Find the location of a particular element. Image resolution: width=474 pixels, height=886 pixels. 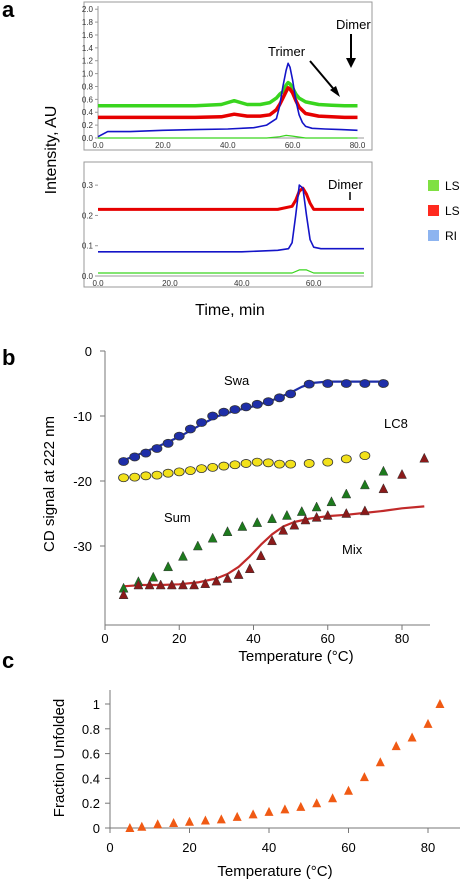

dimer-label-bottom: Dimer is located at coordinates (345, 184).